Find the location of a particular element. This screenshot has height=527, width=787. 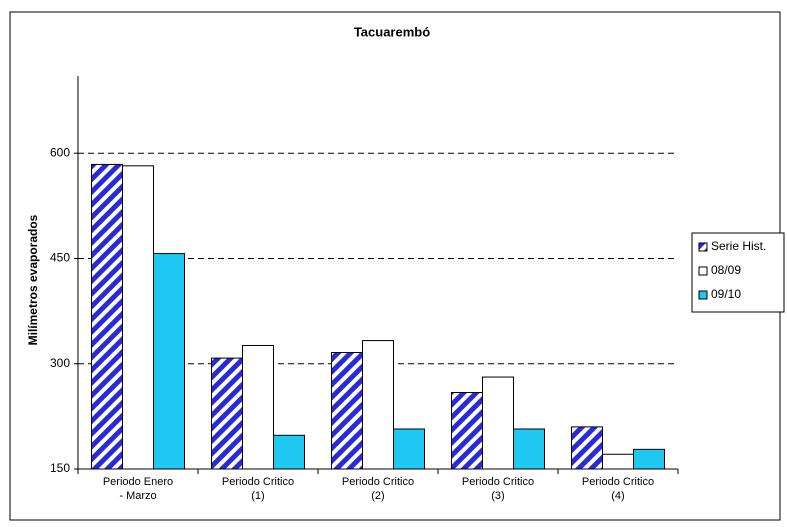

x-tick-label: Periodo Enero - Marzo is located at coordinates (138, 489).